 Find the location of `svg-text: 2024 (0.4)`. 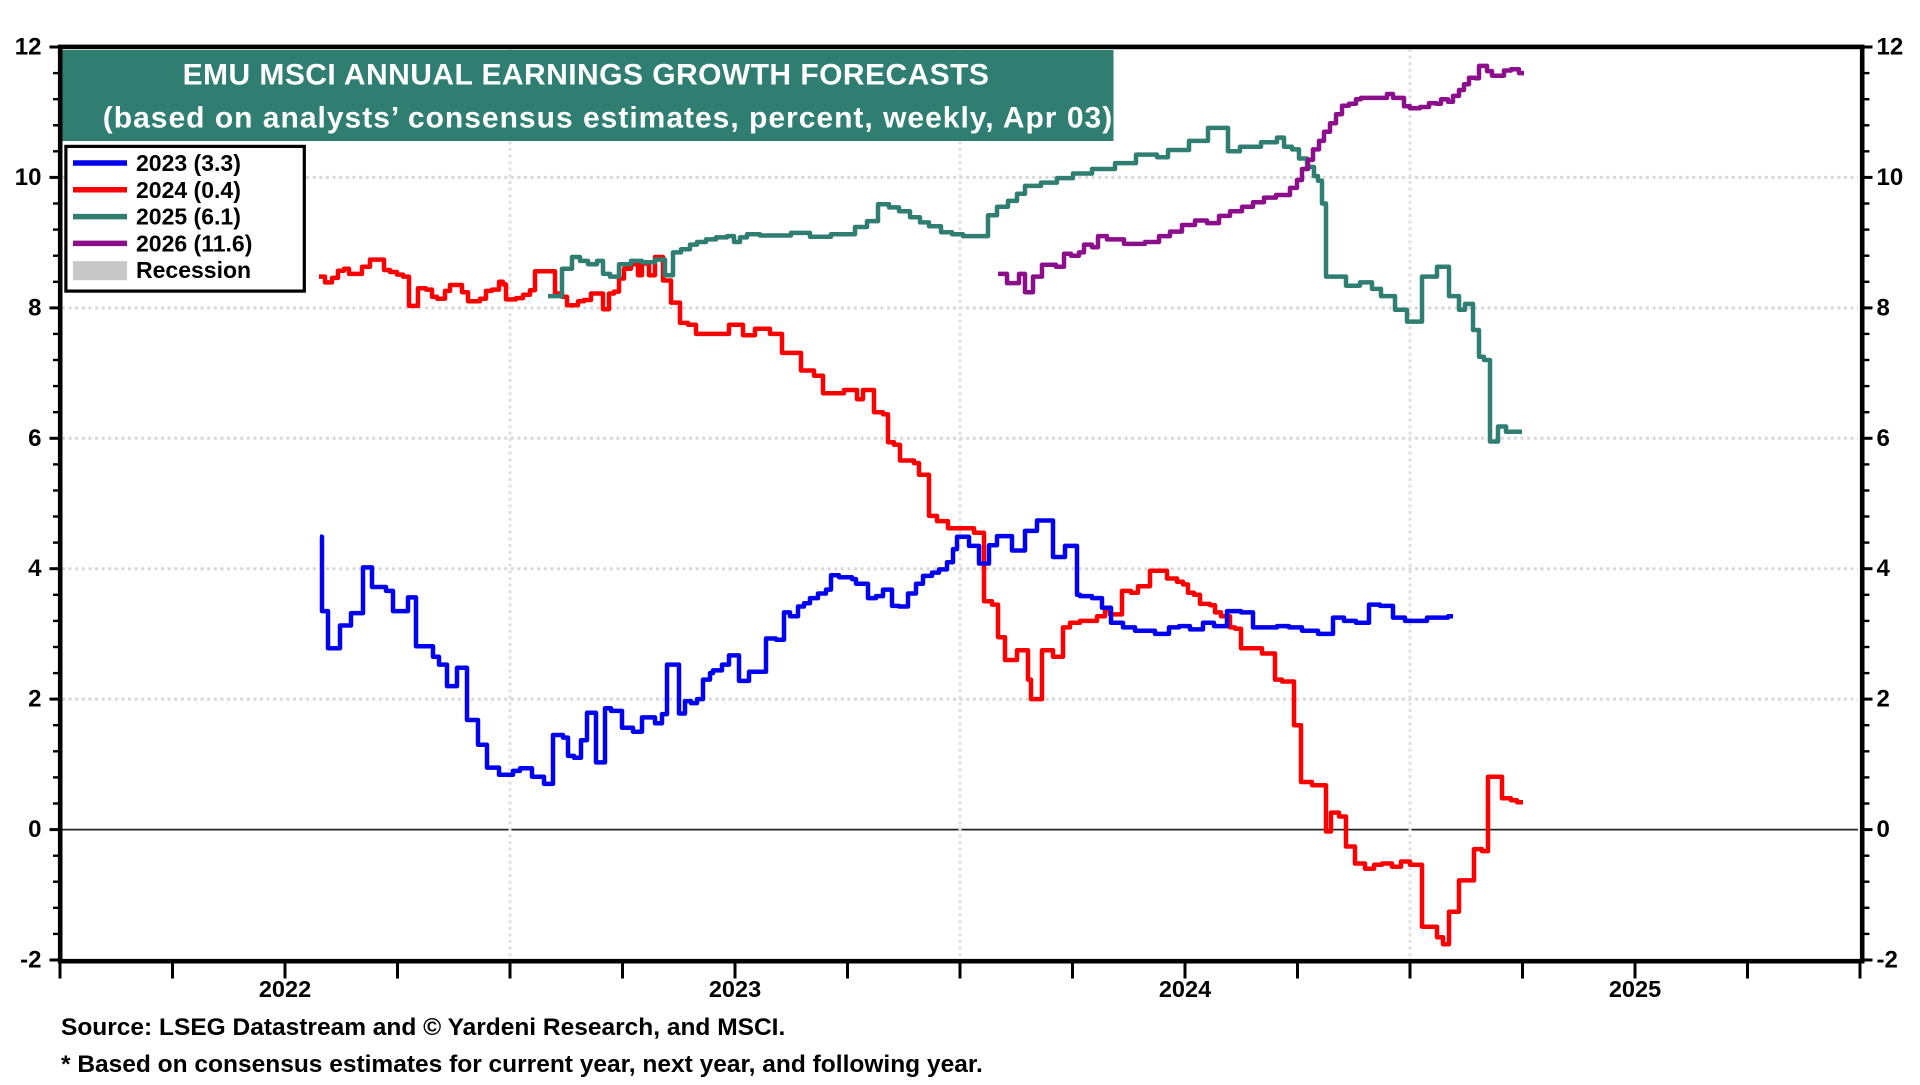

svg-text: 2024 (0.4) is located at coordinates (188, 190).